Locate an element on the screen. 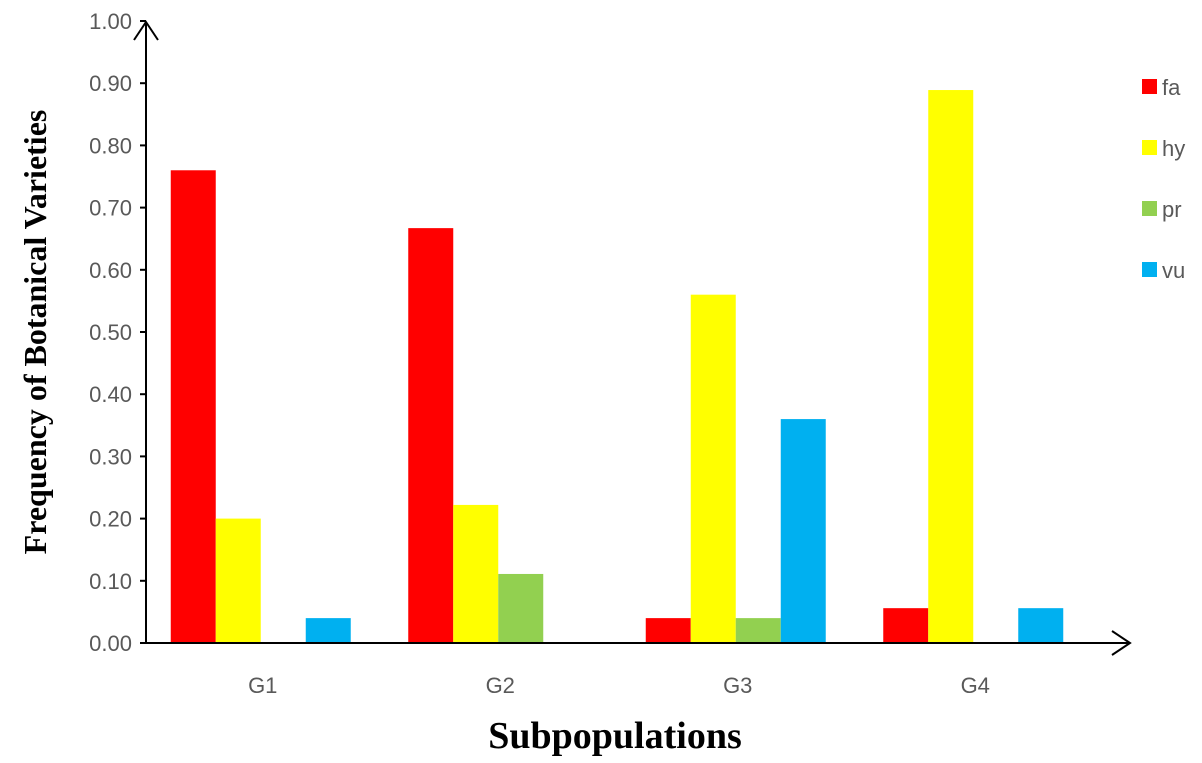 This screenshot has width=1202, height=763. bar-pr-g3 is located at coordinates (758, 630).